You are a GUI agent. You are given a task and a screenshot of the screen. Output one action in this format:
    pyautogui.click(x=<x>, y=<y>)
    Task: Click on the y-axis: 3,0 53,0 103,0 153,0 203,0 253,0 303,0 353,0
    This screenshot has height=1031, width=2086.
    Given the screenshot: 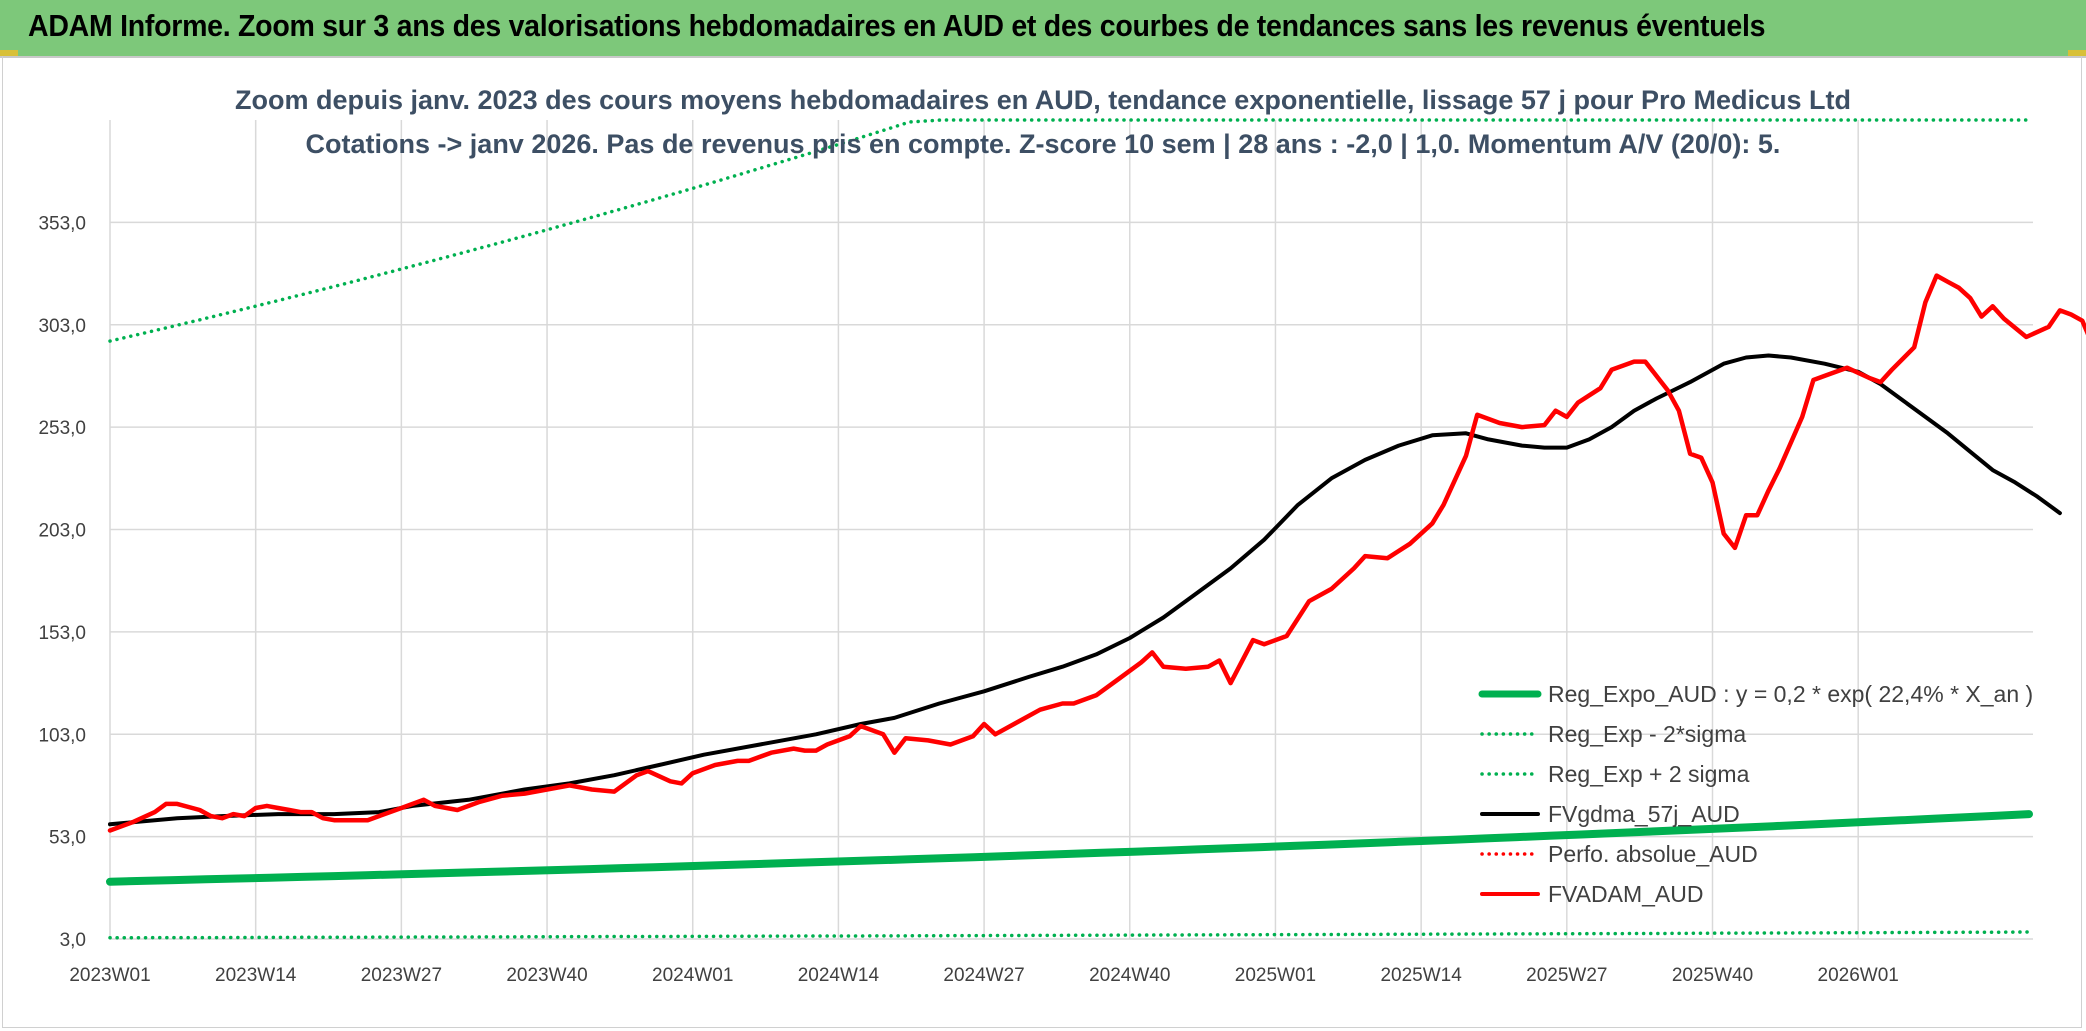 What is the action you would take?
    pyautogui.click(x=62, y=582)
    